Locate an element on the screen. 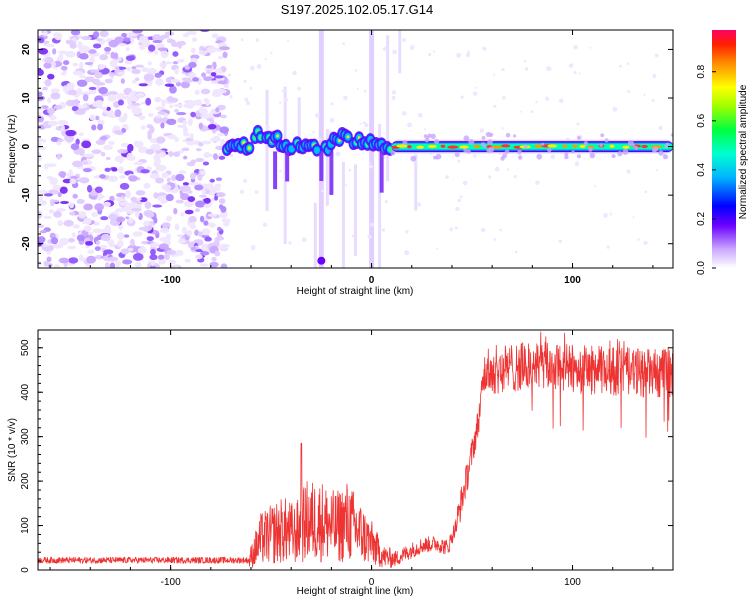  spectrogram-dip is located at coordinates (321, 166).